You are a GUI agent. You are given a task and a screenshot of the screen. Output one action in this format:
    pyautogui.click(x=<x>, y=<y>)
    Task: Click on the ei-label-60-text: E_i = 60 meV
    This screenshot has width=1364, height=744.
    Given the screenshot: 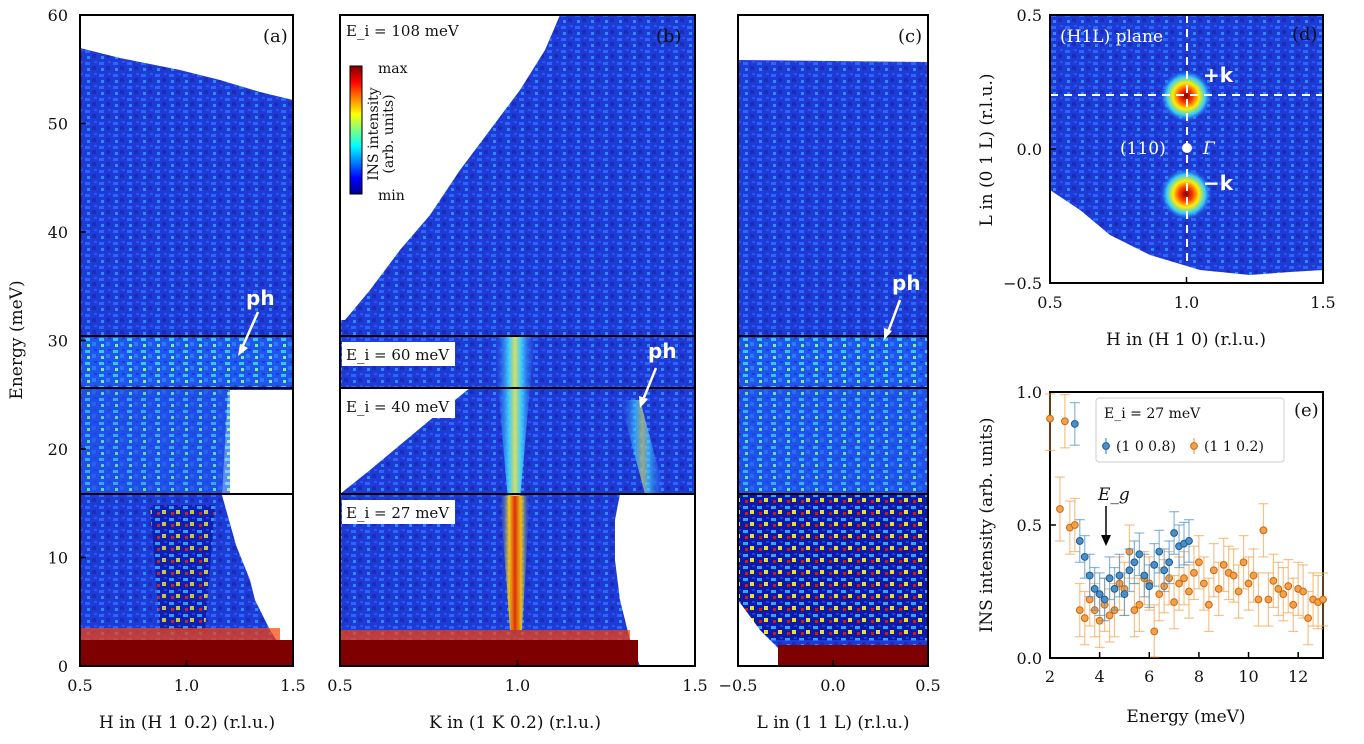 What is the action you would take?
    pyautogui.click(x=398, y=355)
    